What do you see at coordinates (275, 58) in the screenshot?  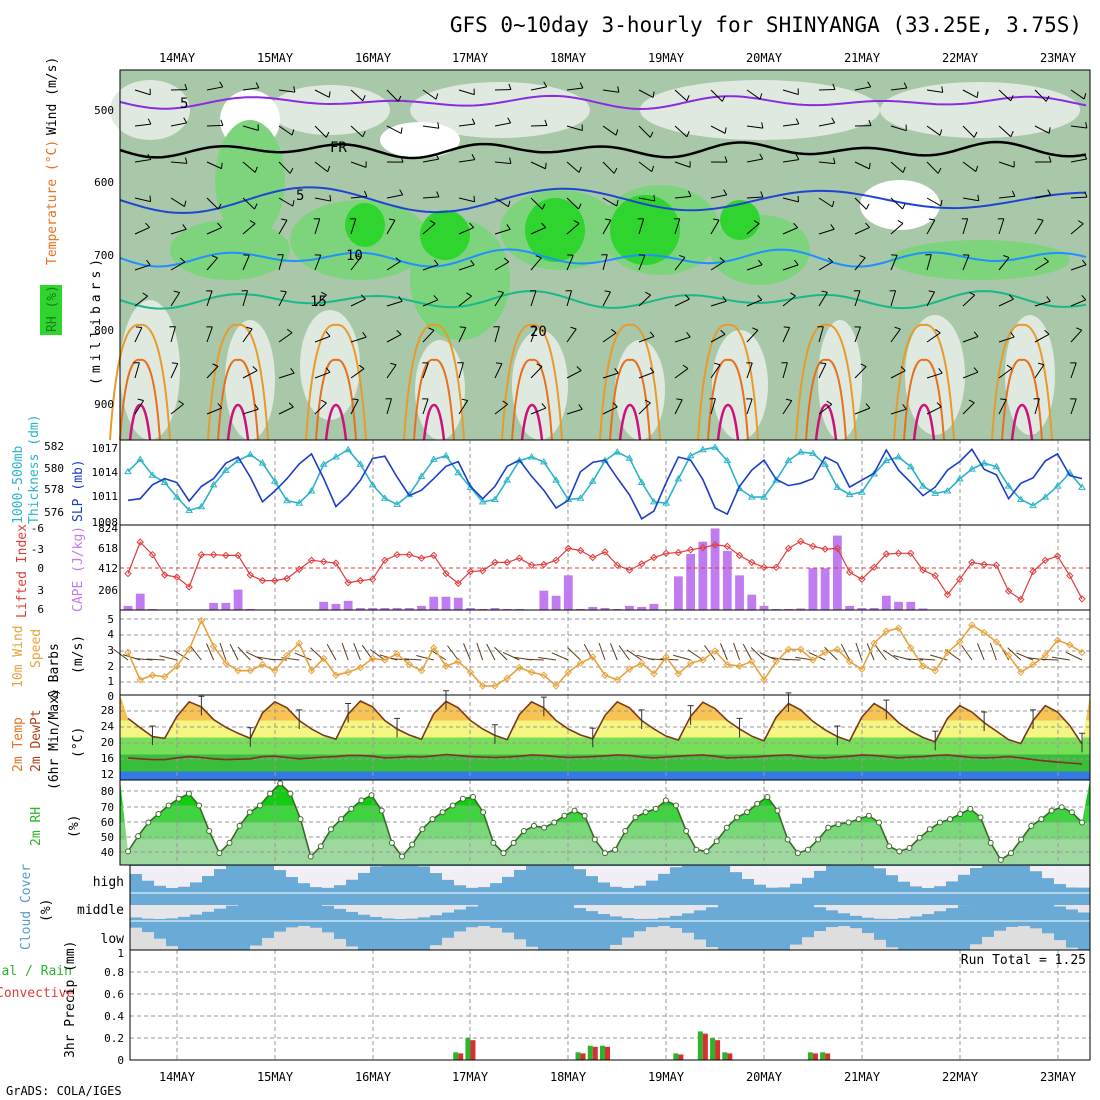 I see `date-label: 15MAY` at bounding box center [275, 58].